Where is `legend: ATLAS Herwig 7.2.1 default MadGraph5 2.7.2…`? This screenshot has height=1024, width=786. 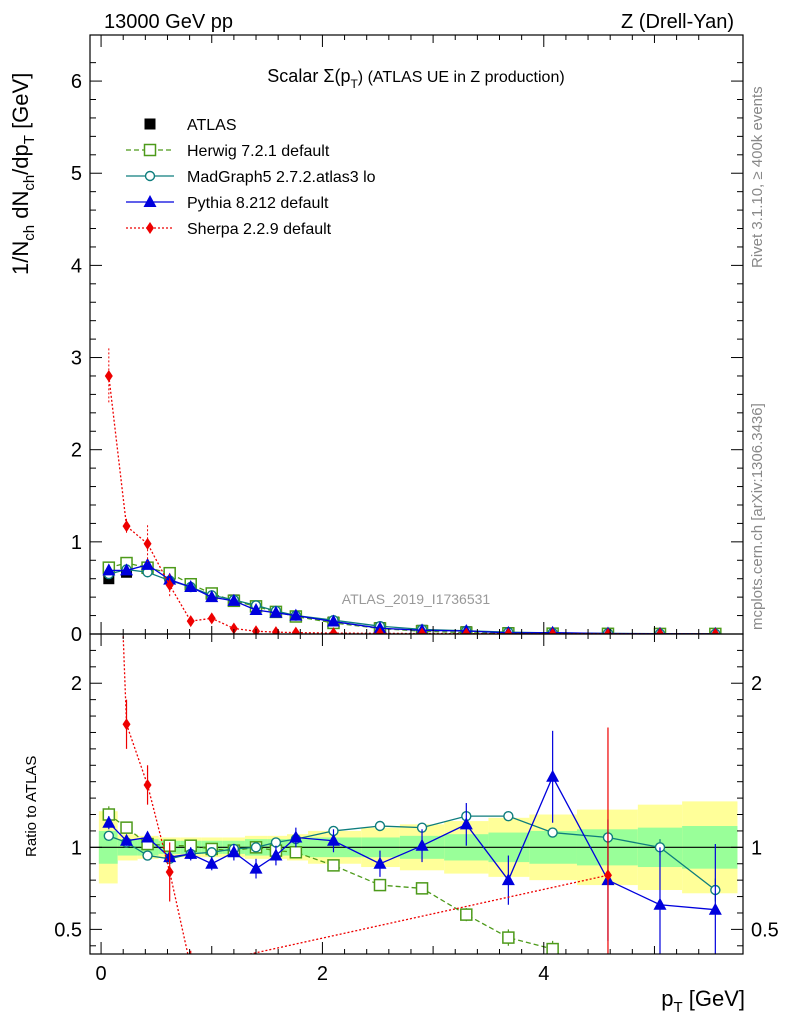
legend: ATLAS Herwig 7.2.1 default MadGraph5 2.7.2… is located at coordinates (251, 177).